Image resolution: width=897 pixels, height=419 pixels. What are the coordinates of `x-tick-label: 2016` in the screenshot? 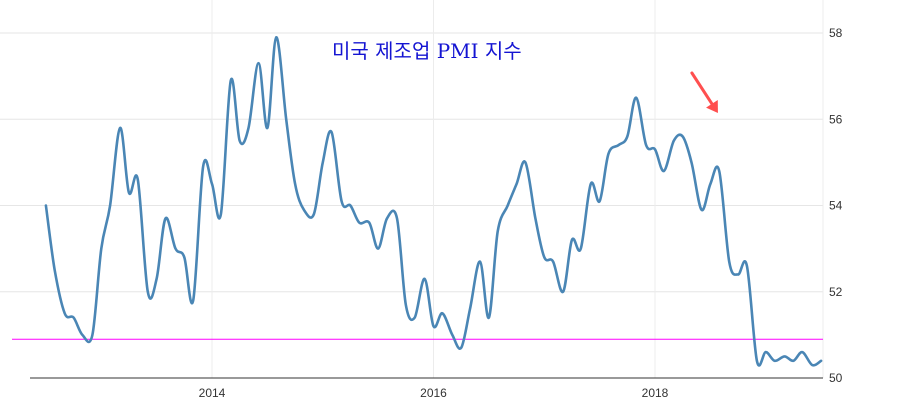 It's located at (433, 393).